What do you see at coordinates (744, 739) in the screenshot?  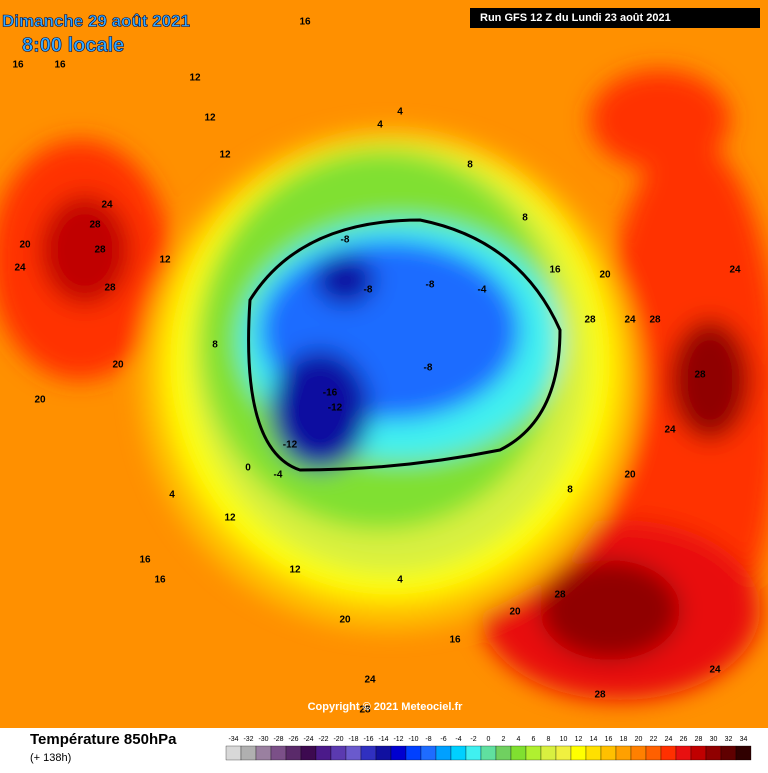 I see `scale-tick-label: 34` at bounding box center [744, 739].